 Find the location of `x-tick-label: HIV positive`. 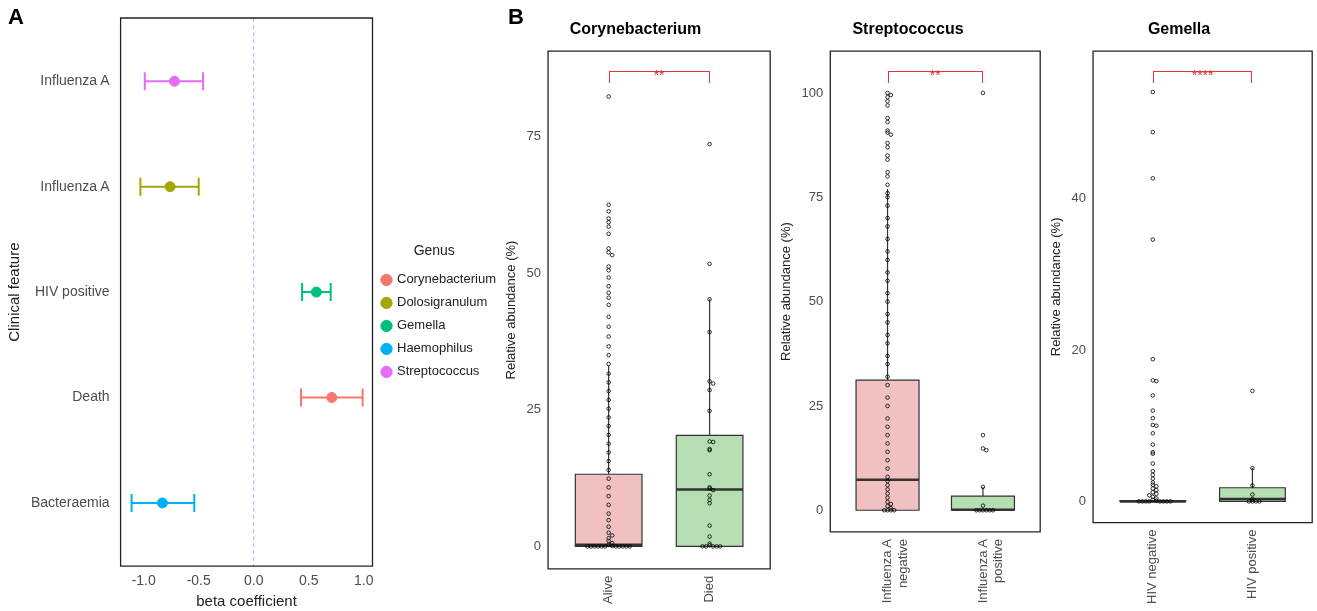

x-tick-label: HIV positive is located at coordinates (1252, 564).